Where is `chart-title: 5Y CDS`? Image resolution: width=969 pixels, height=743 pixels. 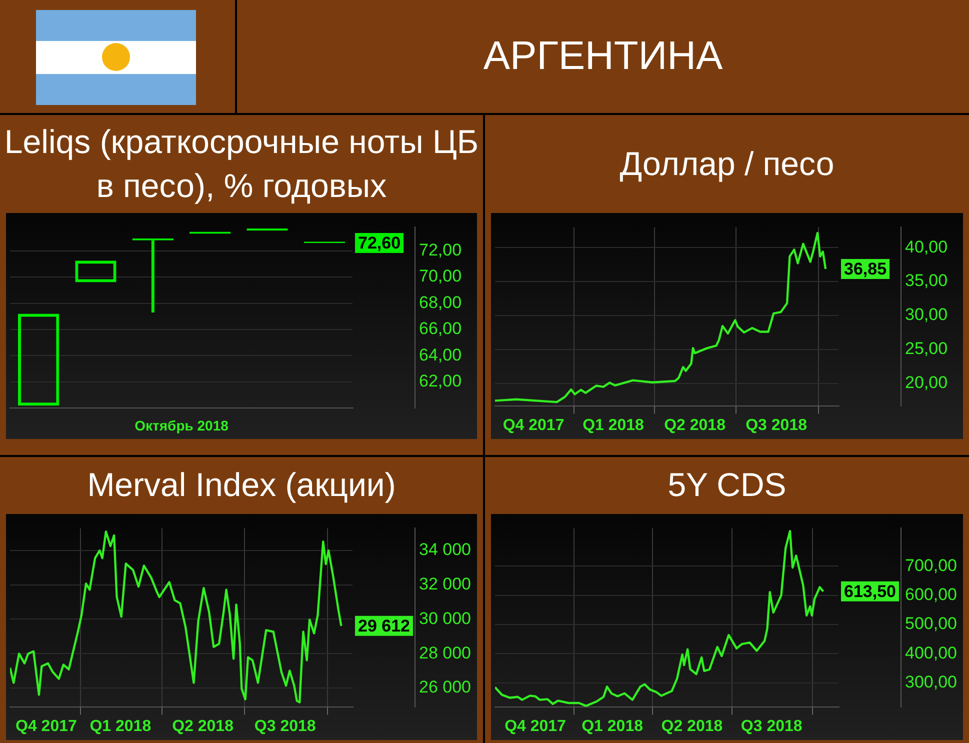
chart-title: 5Y CDS is located at coordinates (727, 484).